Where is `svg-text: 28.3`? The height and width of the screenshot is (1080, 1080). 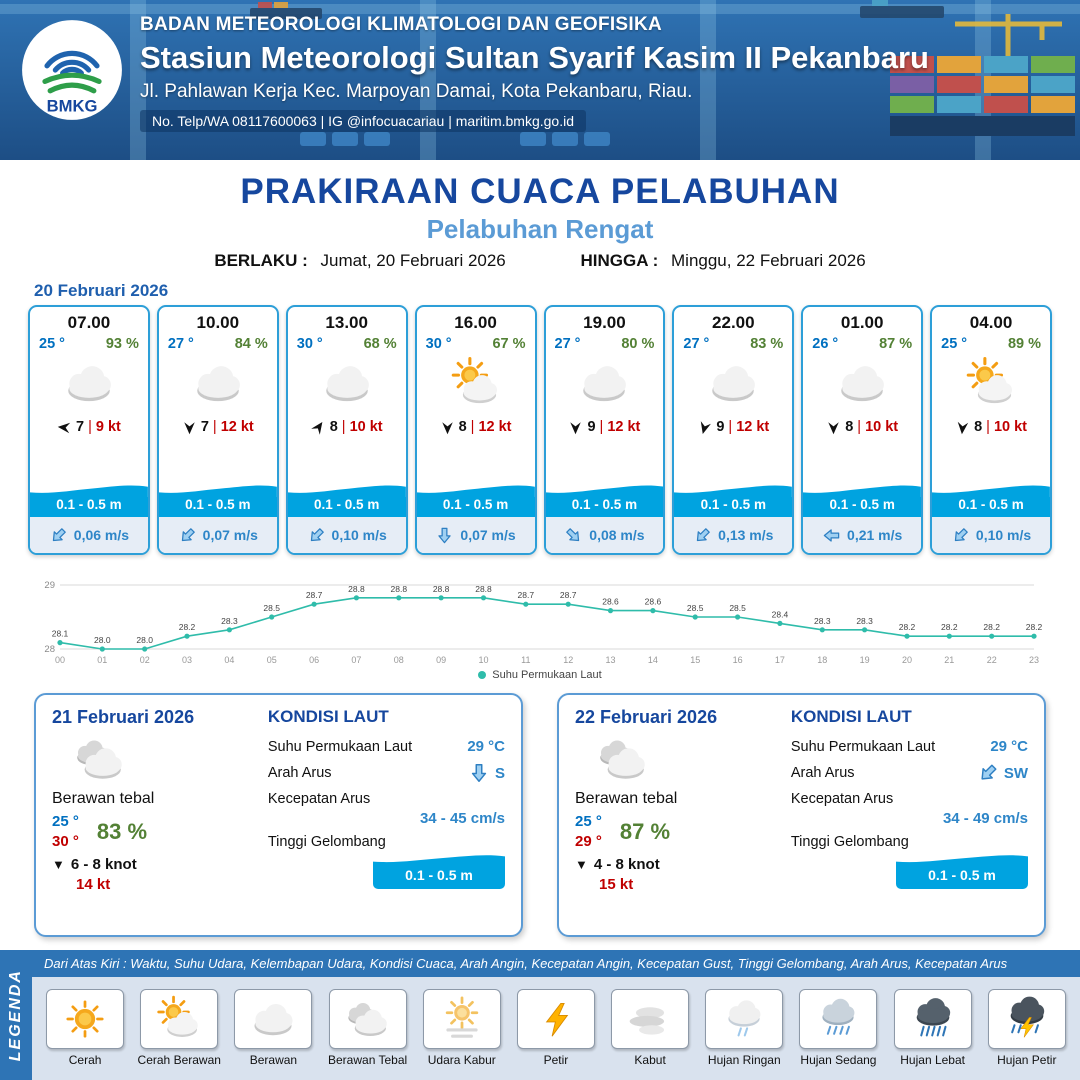
svg-text: 28.3 is located at coordinates (229, 621).